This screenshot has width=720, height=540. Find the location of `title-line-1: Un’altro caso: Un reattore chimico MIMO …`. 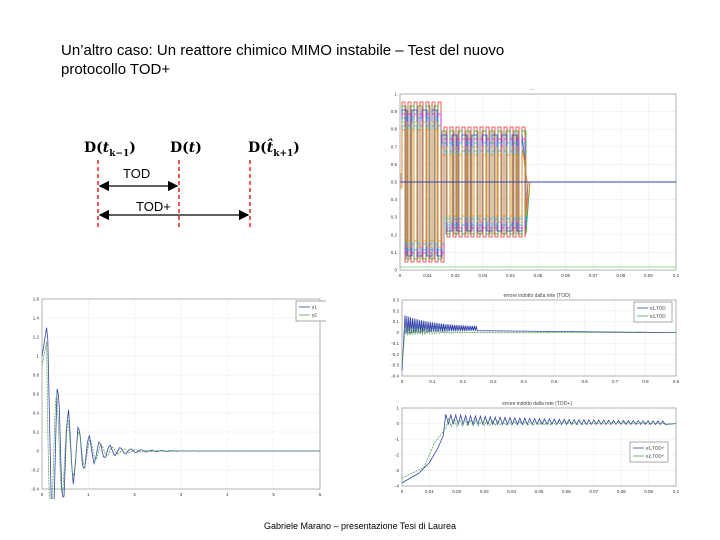

title-line-1: Un’altro caso: Un reattore chimico MIMO … is located at coordinates (283, 50).